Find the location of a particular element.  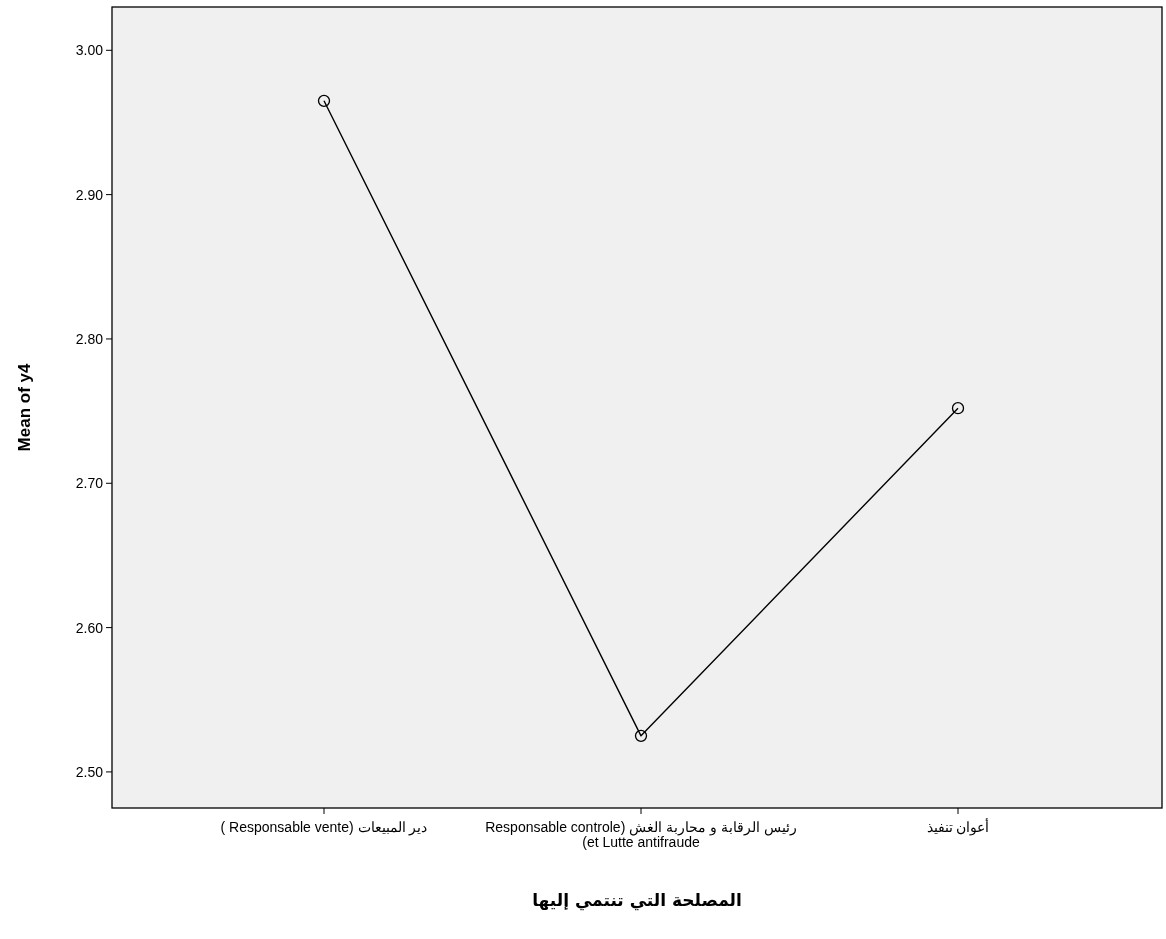

y-tick-label: 2.90 is located at coordinates (89, 194).